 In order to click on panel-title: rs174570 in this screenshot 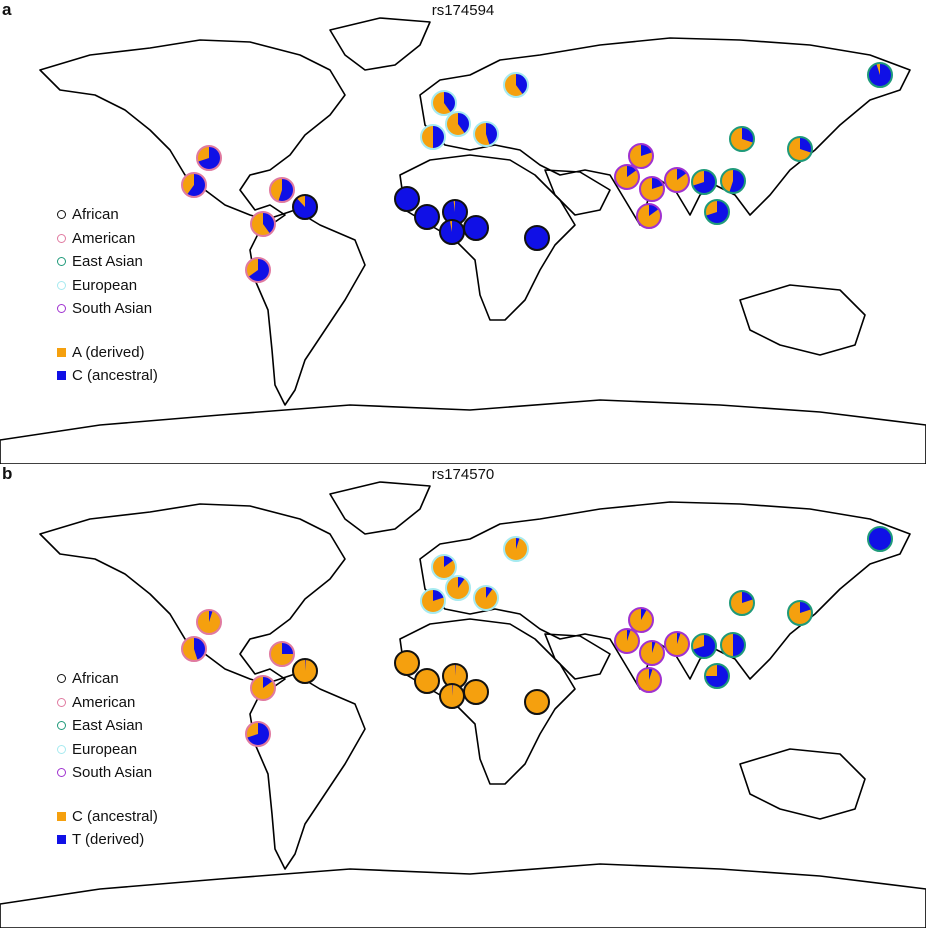, I will do `click(463, 474)`.